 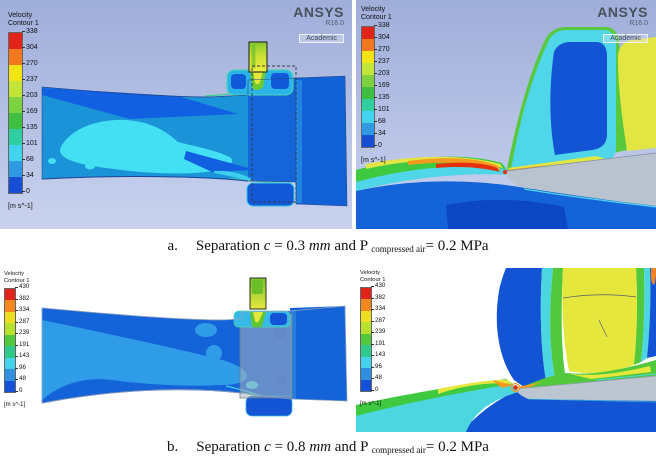 What do you see at coordinates (172, 246) in the screenshot?
I see `caption-label: a.` at bounding box center [172, 246].